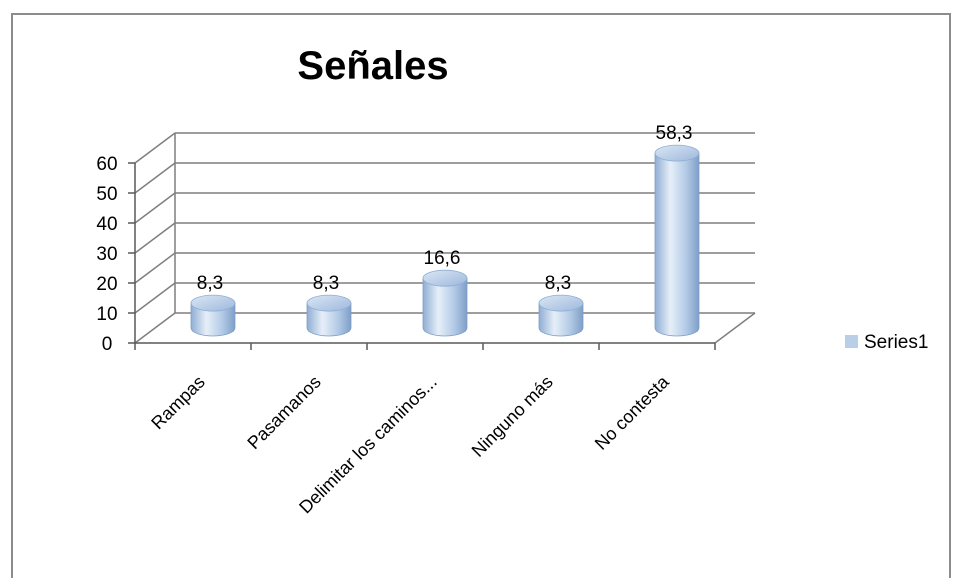  What do you see at coordinates (442, 258) in the screenshot?
I see `data-label: 16,6` at bounding box center [442, 258].